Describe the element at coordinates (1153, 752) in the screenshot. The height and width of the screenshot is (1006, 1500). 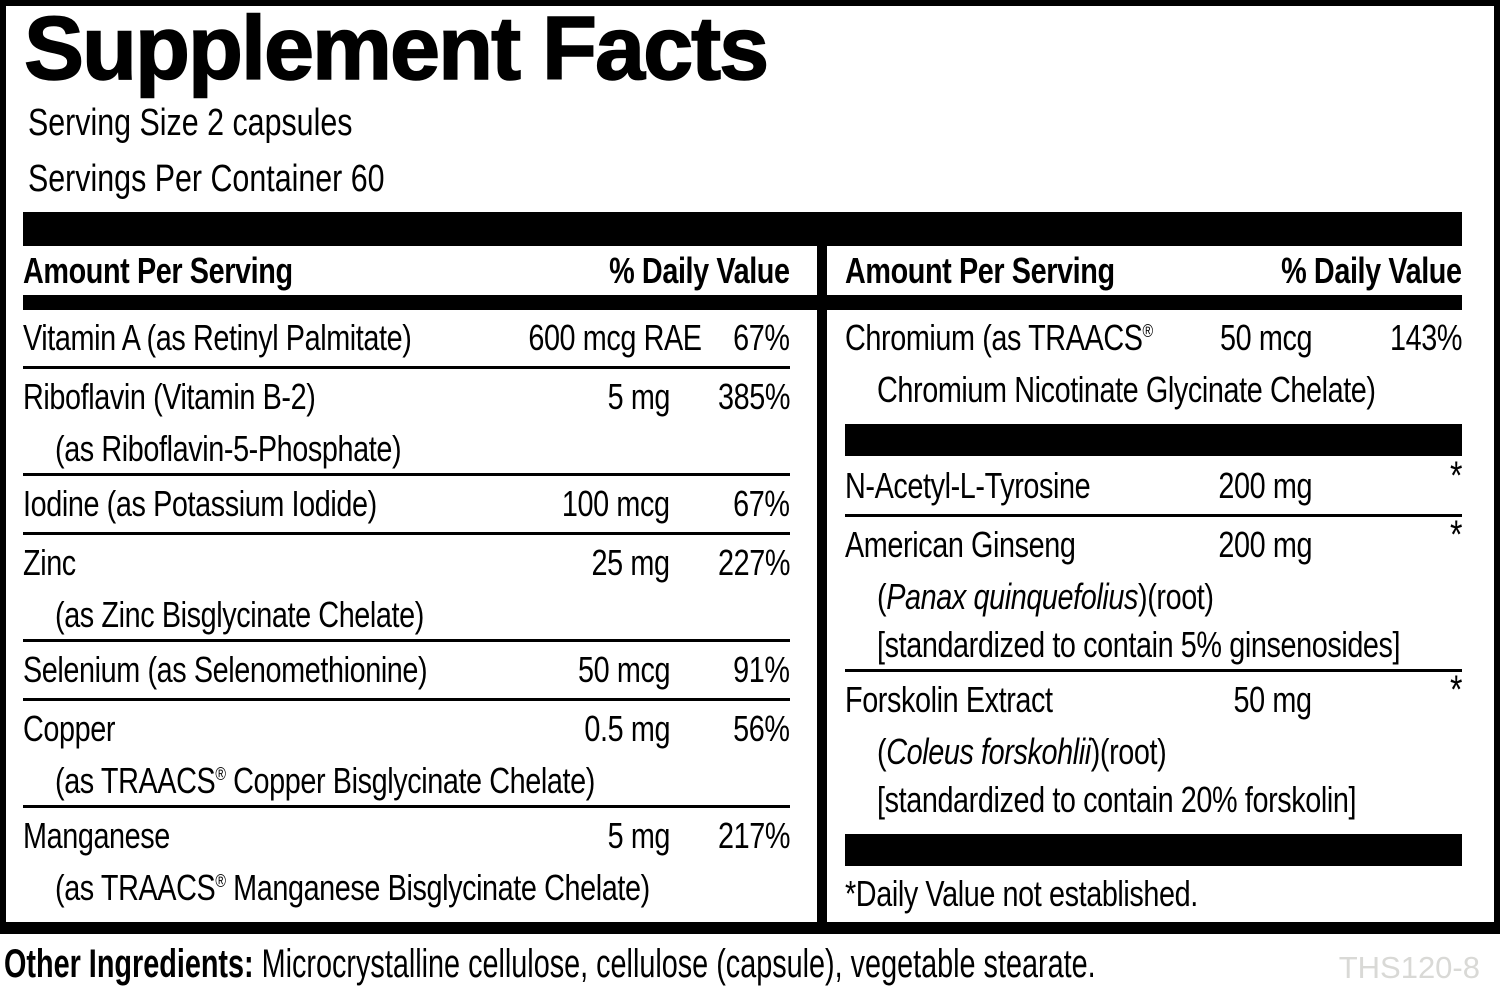
I see `nutrient-subline: (Coleus forskohlii)(root)` at that location.